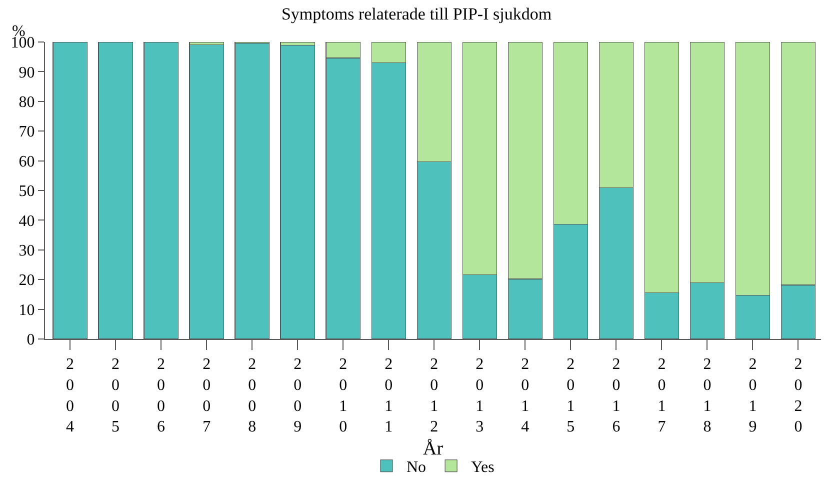 The height and width of the screenshot is (495, 833). Describe the element at coordinates (26, 73) in the screenshot. I see `y-tick-label: 90` at that location.